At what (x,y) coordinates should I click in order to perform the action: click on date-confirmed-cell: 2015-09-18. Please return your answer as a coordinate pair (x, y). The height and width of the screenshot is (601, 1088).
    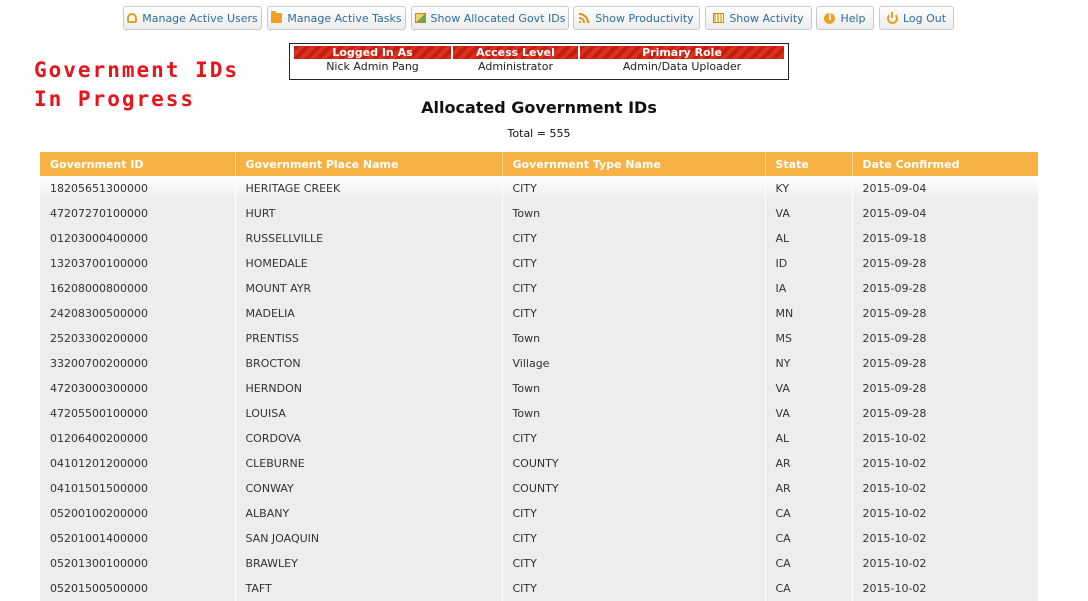
    Looking at the image, I should click on (944, 238).